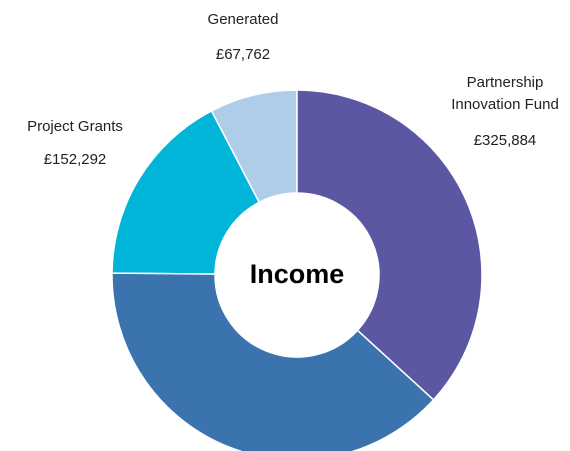 Image resolution: width=570 pixels, height=451 pixels. What do you see at coordinates (186, 192) in the screenshot?
I see `donut-segment` at bounding box center [186, 192].